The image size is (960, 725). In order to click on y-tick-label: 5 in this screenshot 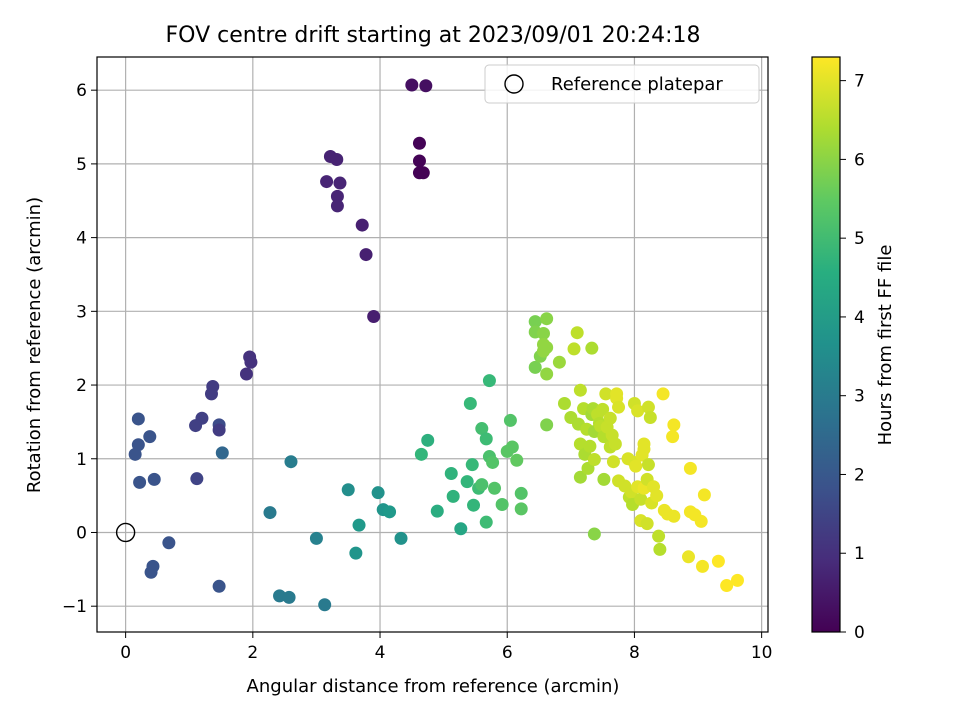, I will do `click(81, 165)`.